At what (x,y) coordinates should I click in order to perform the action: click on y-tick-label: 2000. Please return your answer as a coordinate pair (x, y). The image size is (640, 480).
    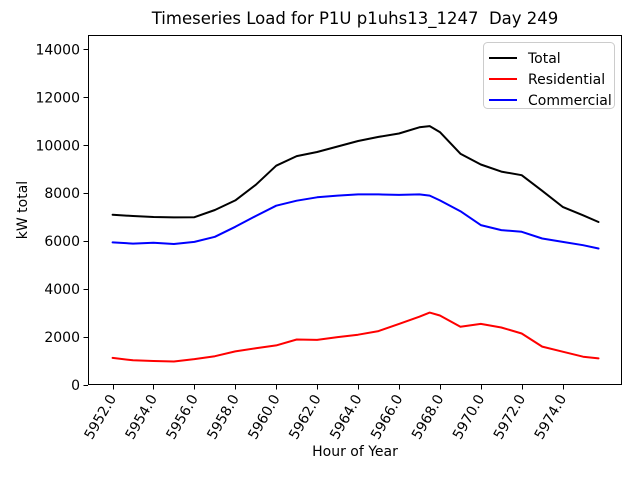
    Looking at the image, I should click on (62, 338).